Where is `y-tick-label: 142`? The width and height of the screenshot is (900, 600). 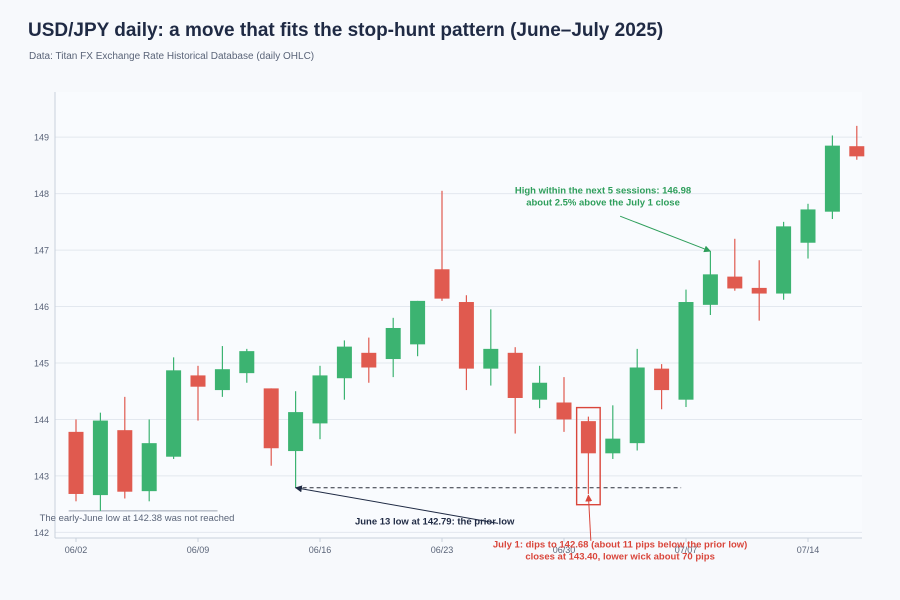 y-tick-label: 142 is located at coordinates (41, 533).